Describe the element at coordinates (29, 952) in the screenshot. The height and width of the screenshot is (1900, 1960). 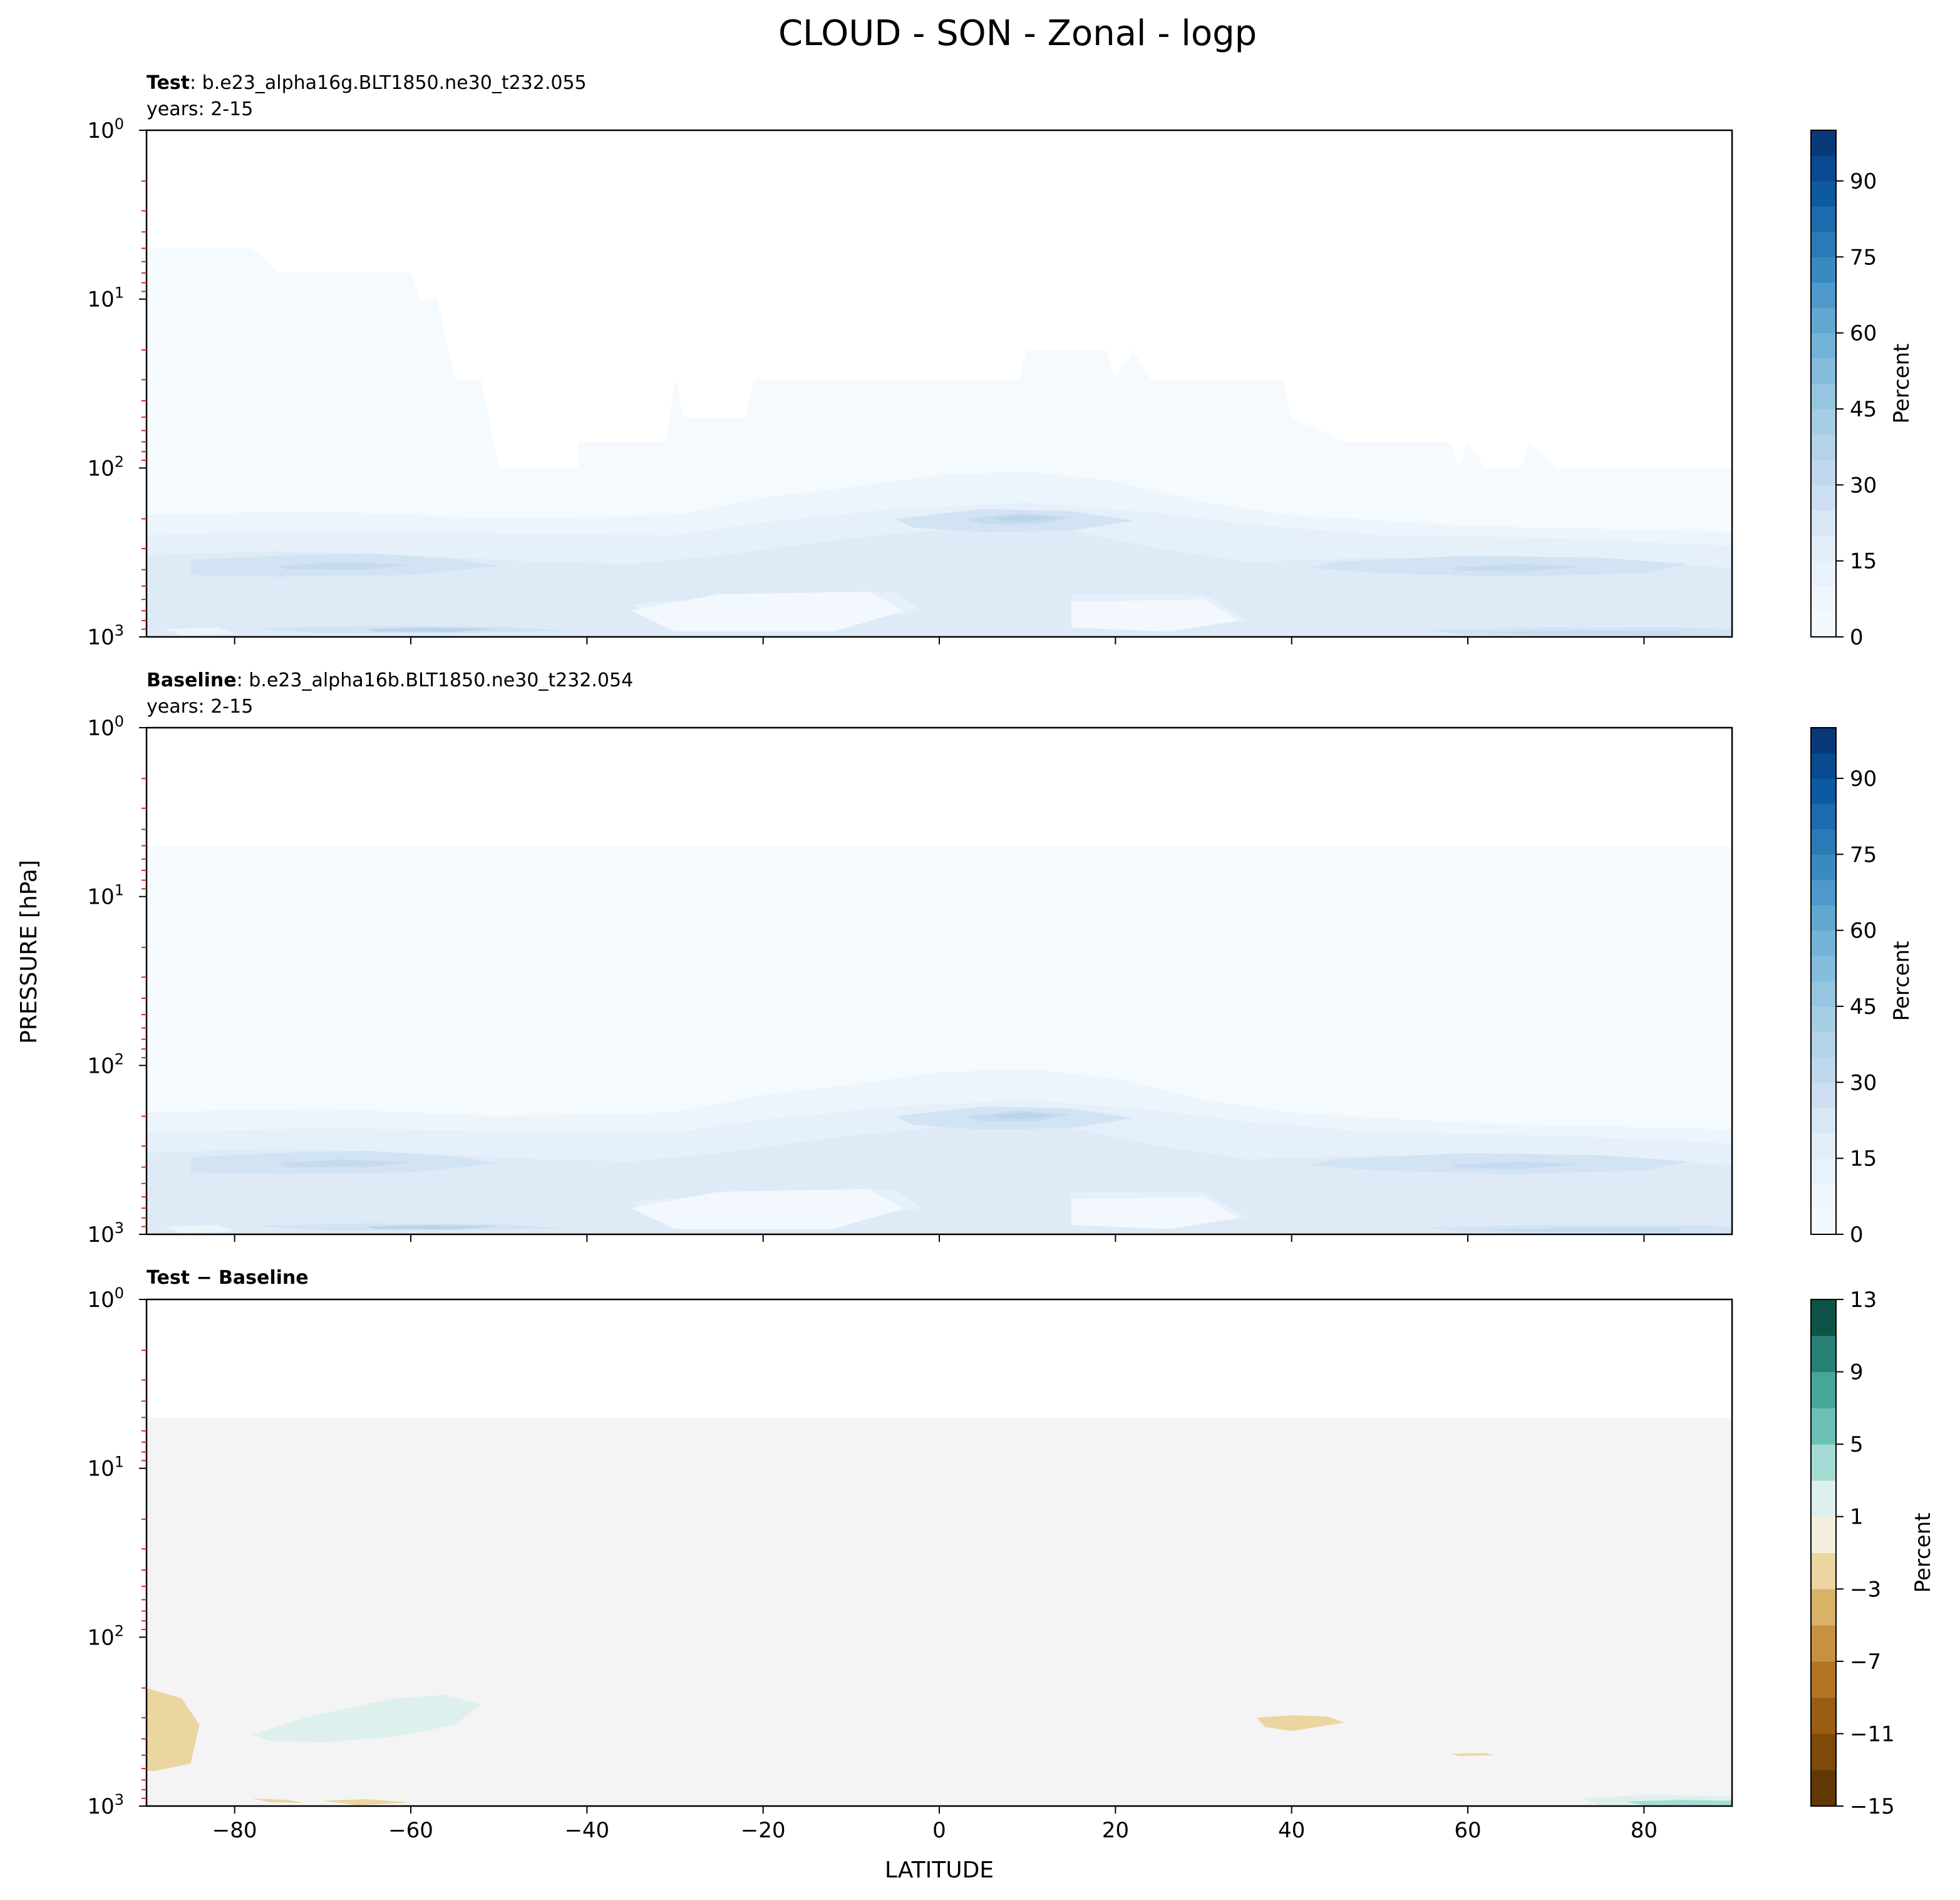
I see `shared-y-axis-label: PRESSURE [hPa]` at that location.